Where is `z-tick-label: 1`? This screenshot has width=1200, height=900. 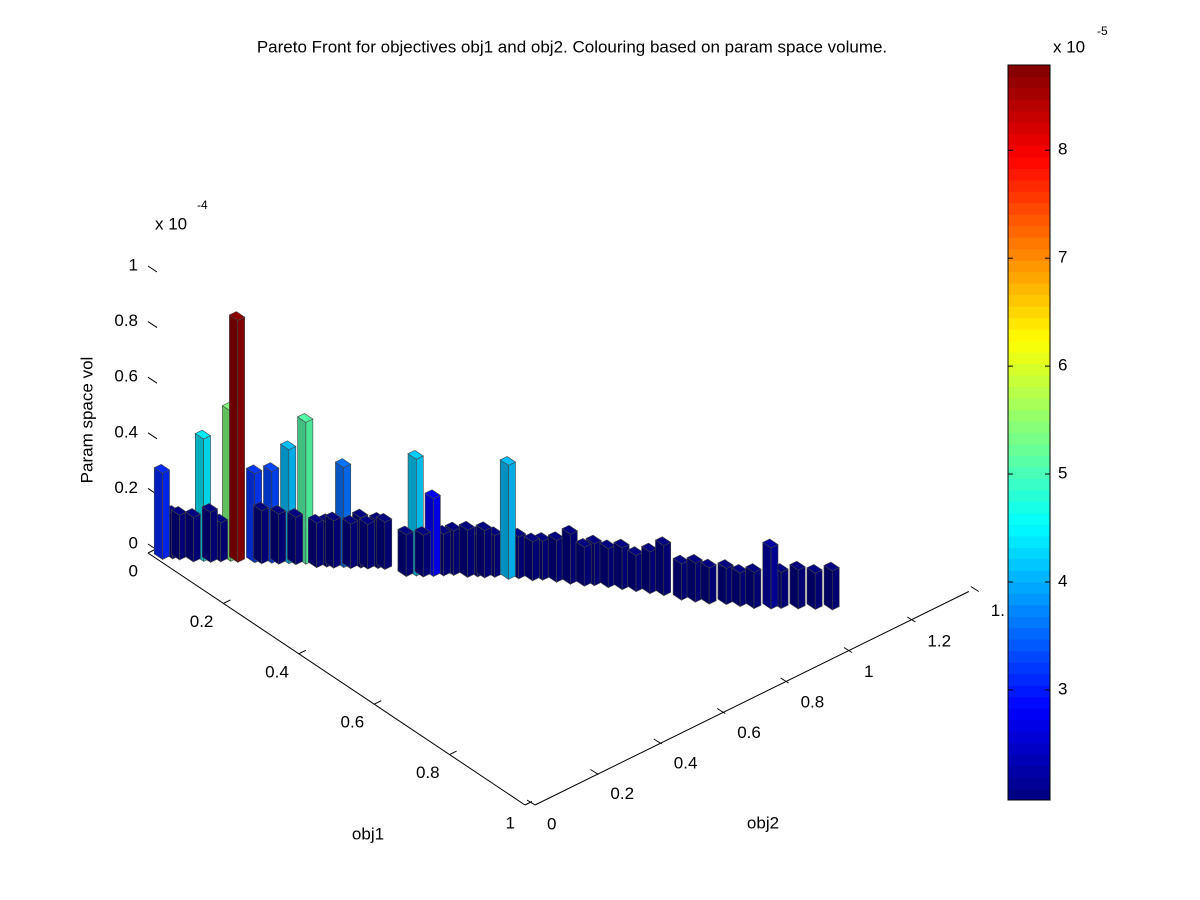
z-tick-label: 1 is located at coordinates (133, 264).